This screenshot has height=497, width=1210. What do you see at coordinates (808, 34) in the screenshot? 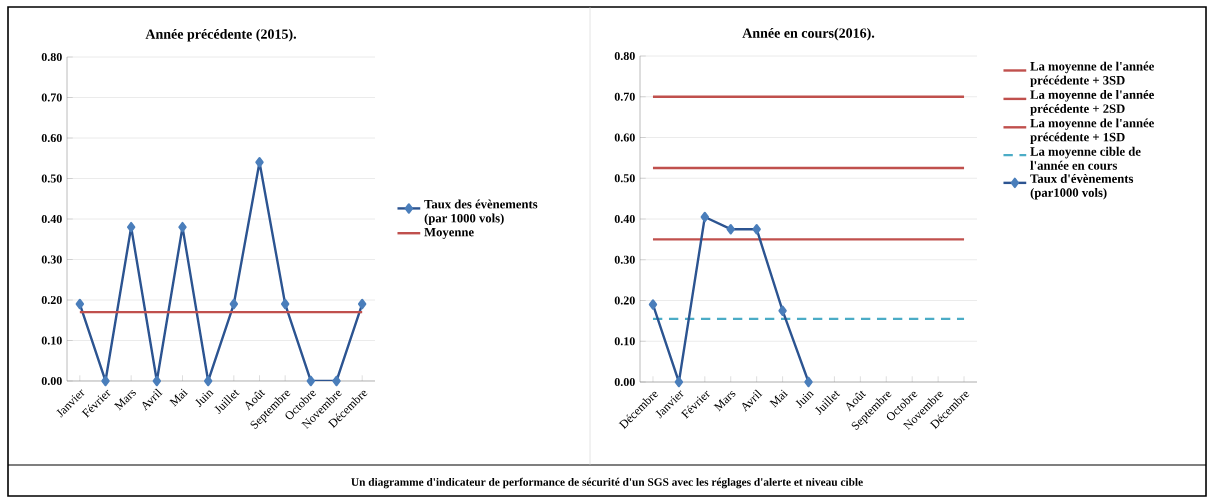
I see `chart-title: Année en cours(2016).` at bounding box center [808, 34].